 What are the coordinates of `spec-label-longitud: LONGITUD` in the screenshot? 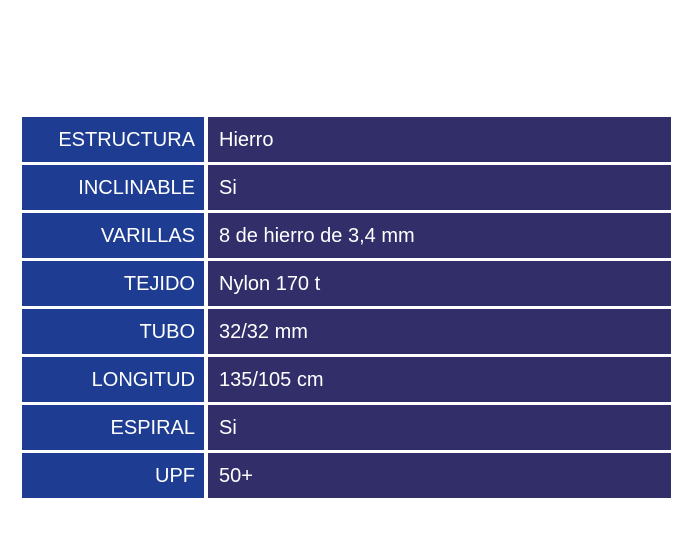 It's located at (113, 379).